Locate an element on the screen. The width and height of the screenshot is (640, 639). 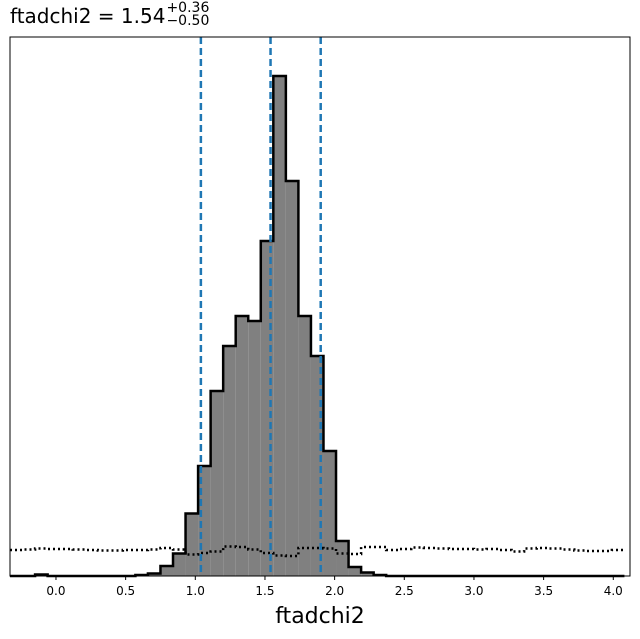
x-tick-label: 0.0 is located at coordinates (55, 591).